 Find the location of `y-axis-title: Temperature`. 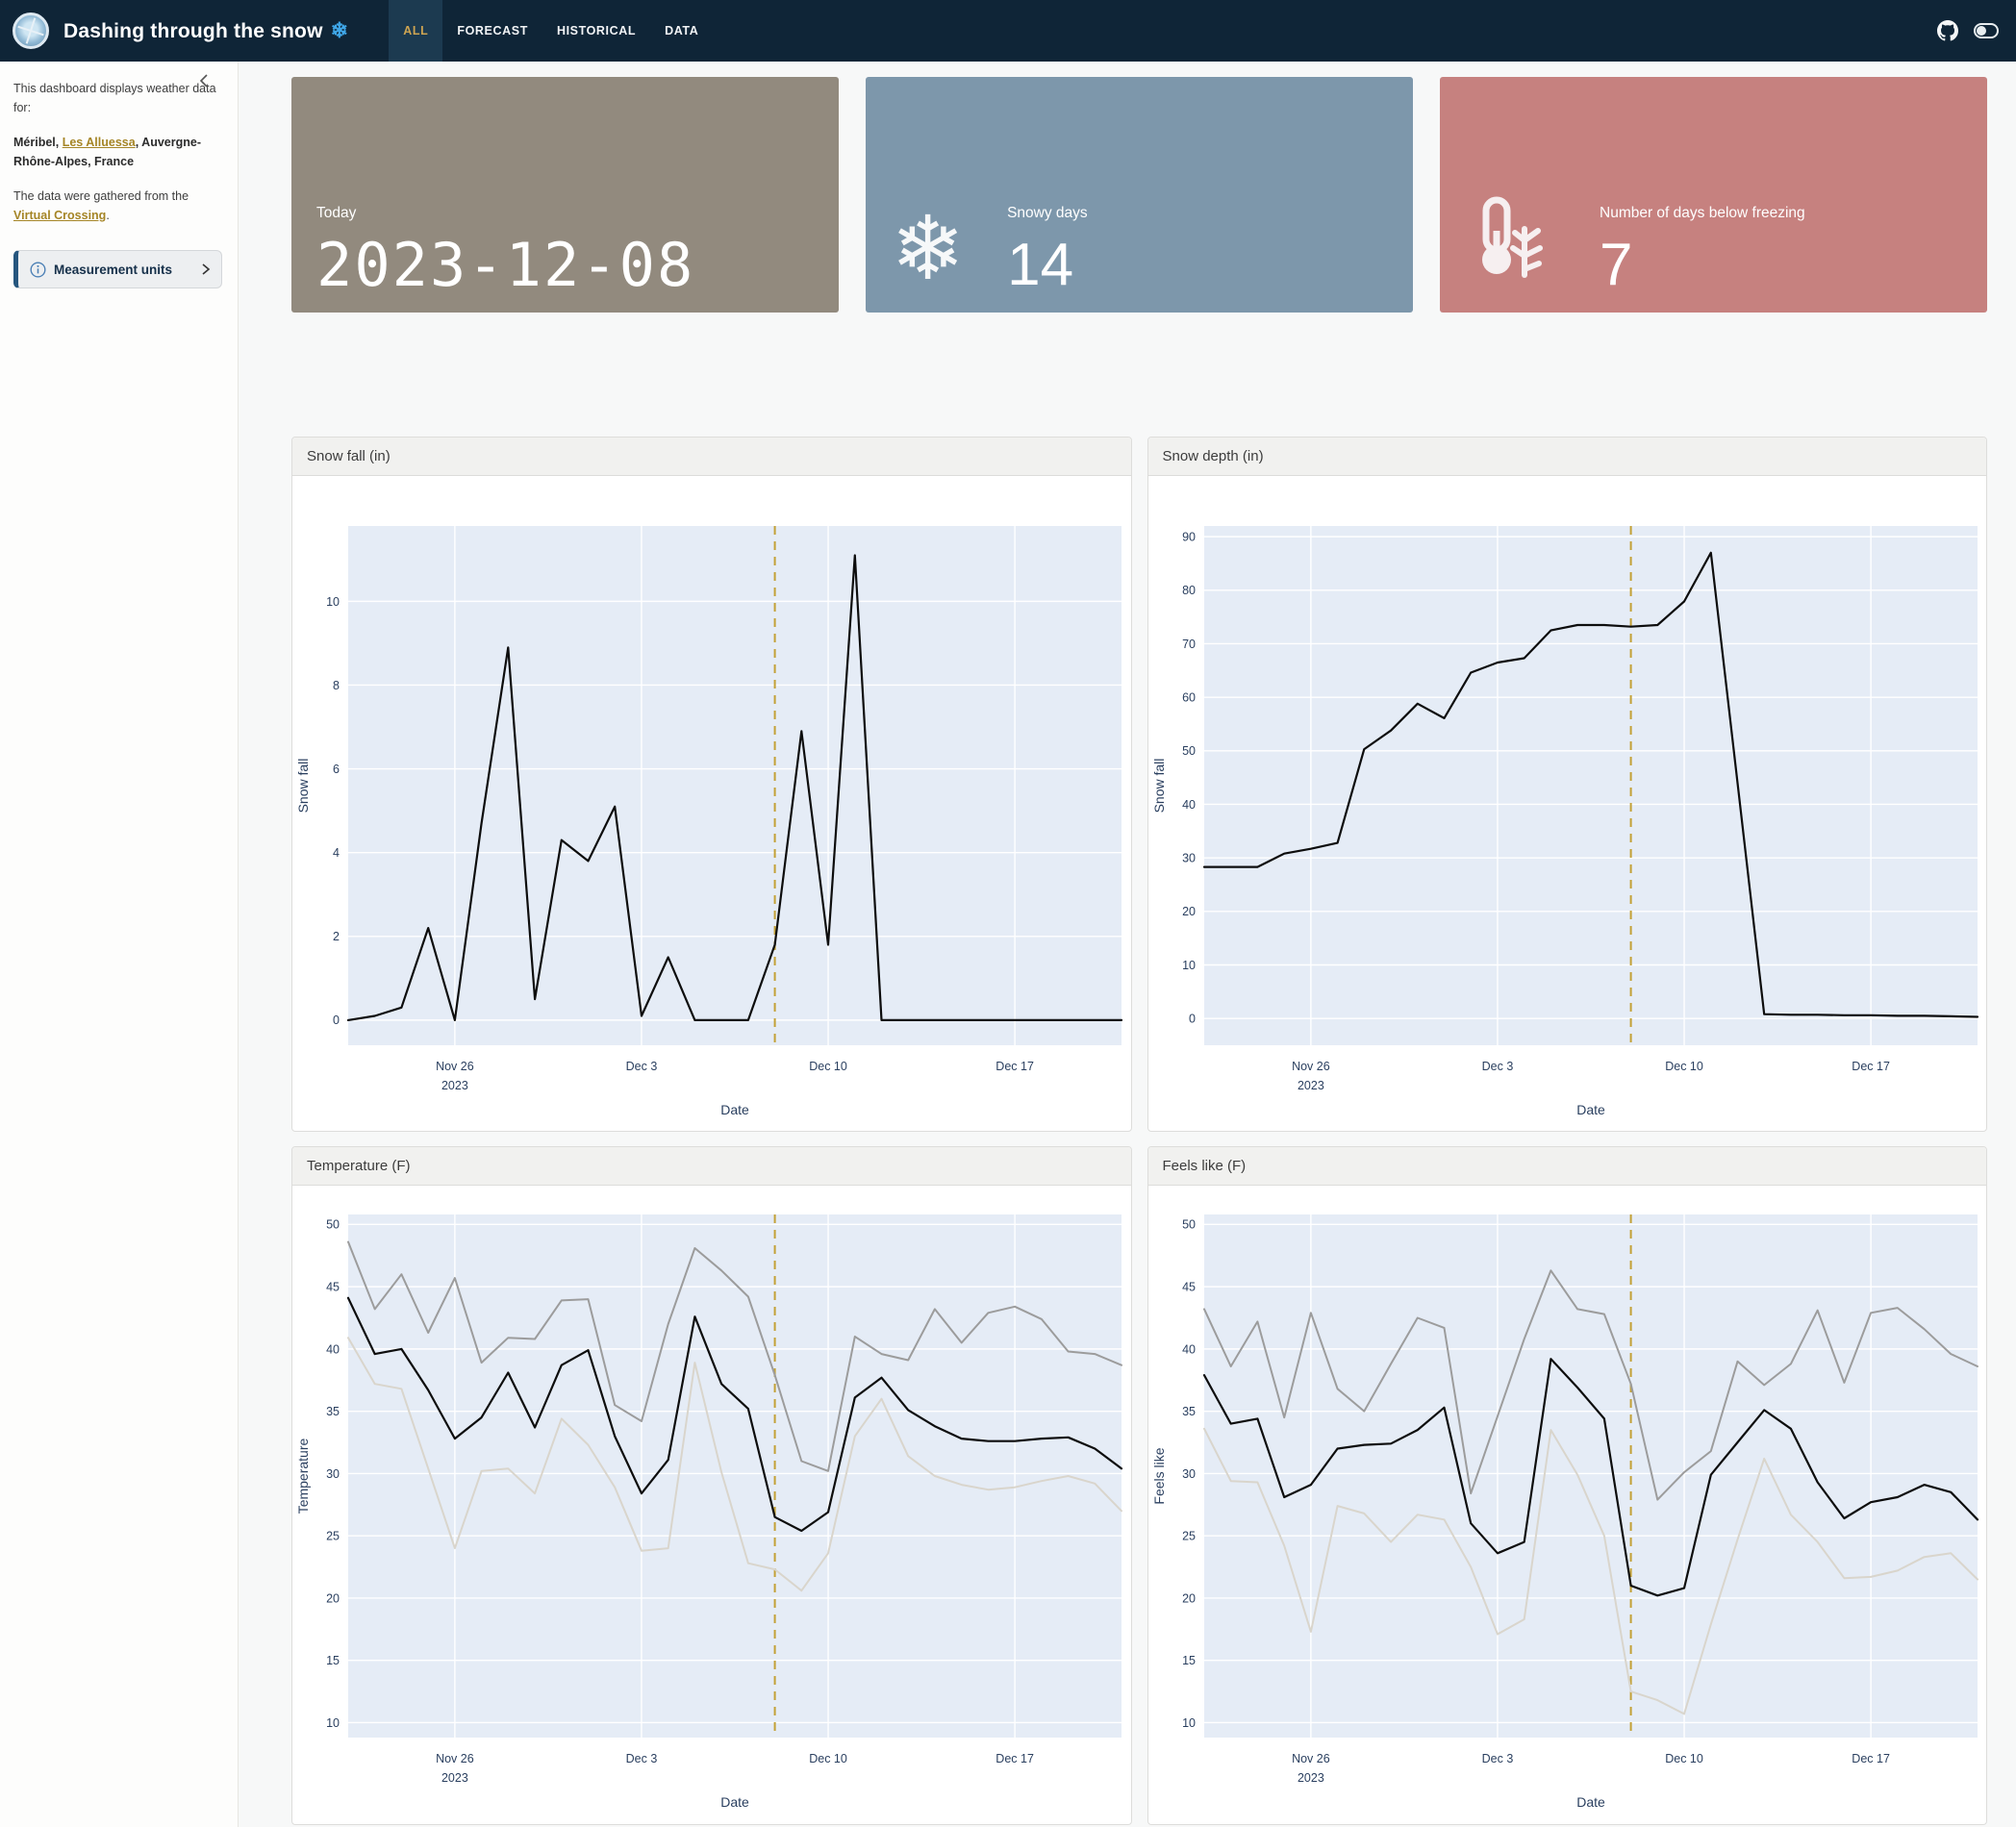

y-axis-title: Temperature is located at coordinates (303, 1476).